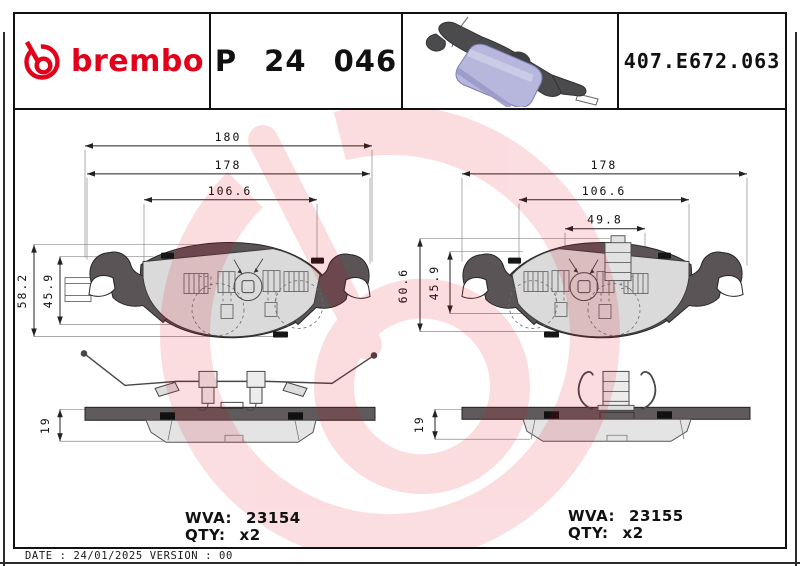 The height and width of the screenshot is (566, 800). Describe the element at coordinates (604, 165) in the screenshot. I see `dim-width-plate-right: 178` at that location.